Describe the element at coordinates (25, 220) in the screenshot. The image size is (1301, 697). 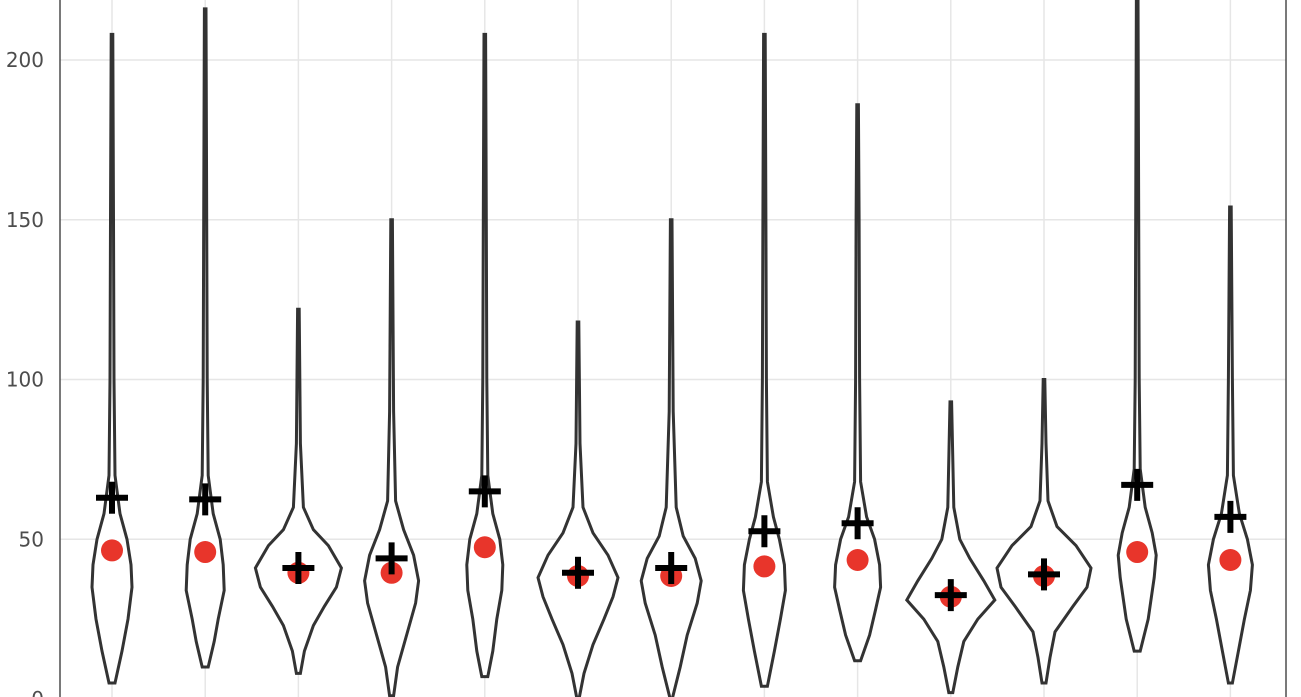
I see `y-tick-label-150: 150` at that location.